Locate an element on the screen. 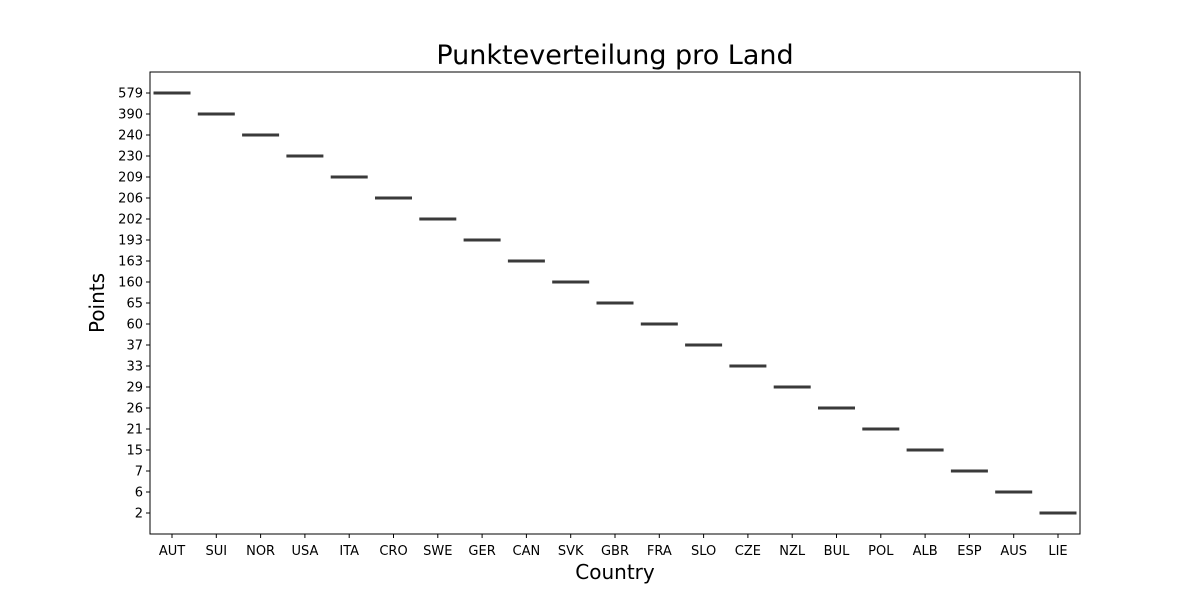 This screenshot has width=1200, height=600. x-tick-label: GBR is located at coordinates (615, 551).